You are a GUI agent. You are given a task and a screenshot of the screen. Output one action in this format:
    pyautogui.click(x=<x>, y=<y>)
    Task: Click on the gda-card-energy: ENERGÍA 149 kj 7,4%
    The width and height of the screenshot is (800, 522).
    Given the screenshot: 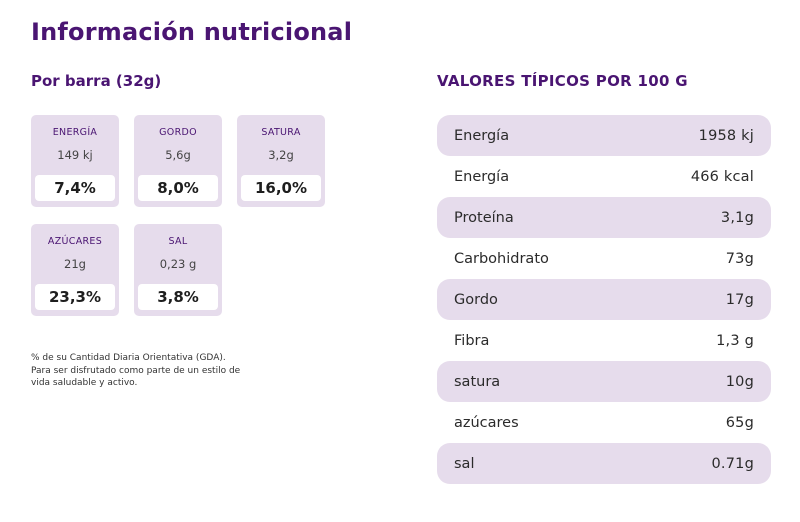 What is the action you would take?
    pyautogui.click(x=75, y=161)
    